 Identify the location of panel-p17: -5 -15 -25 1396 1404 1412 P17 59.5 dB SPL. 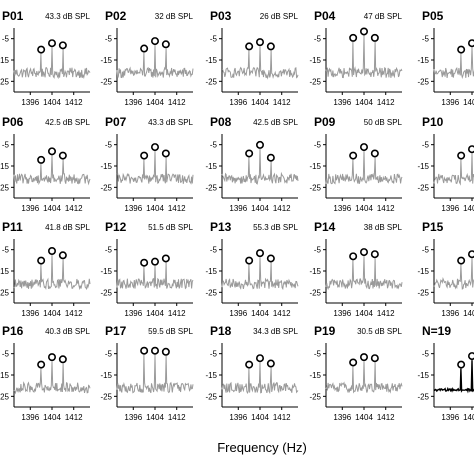
(146, 373).